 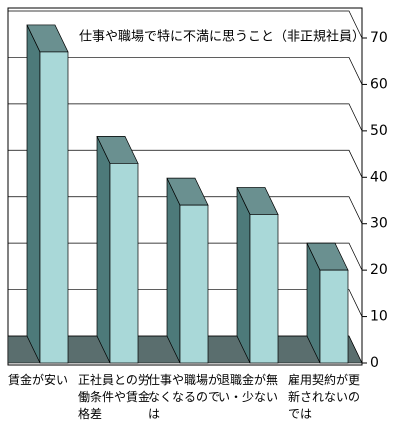 I want to click on y-tick-label: 60, so click(x=379, y=84).